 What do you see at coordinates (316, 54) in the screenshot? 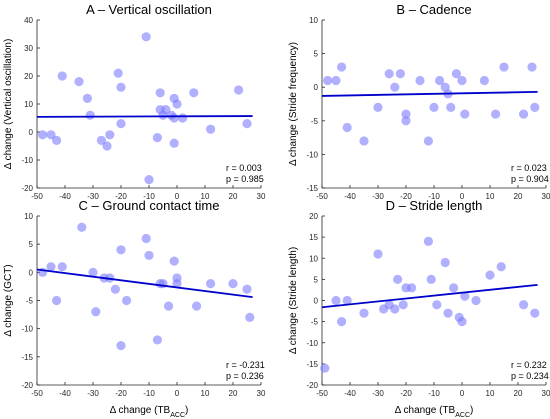
I see `y-tick-label: 5` at bounding box center [316, 54].